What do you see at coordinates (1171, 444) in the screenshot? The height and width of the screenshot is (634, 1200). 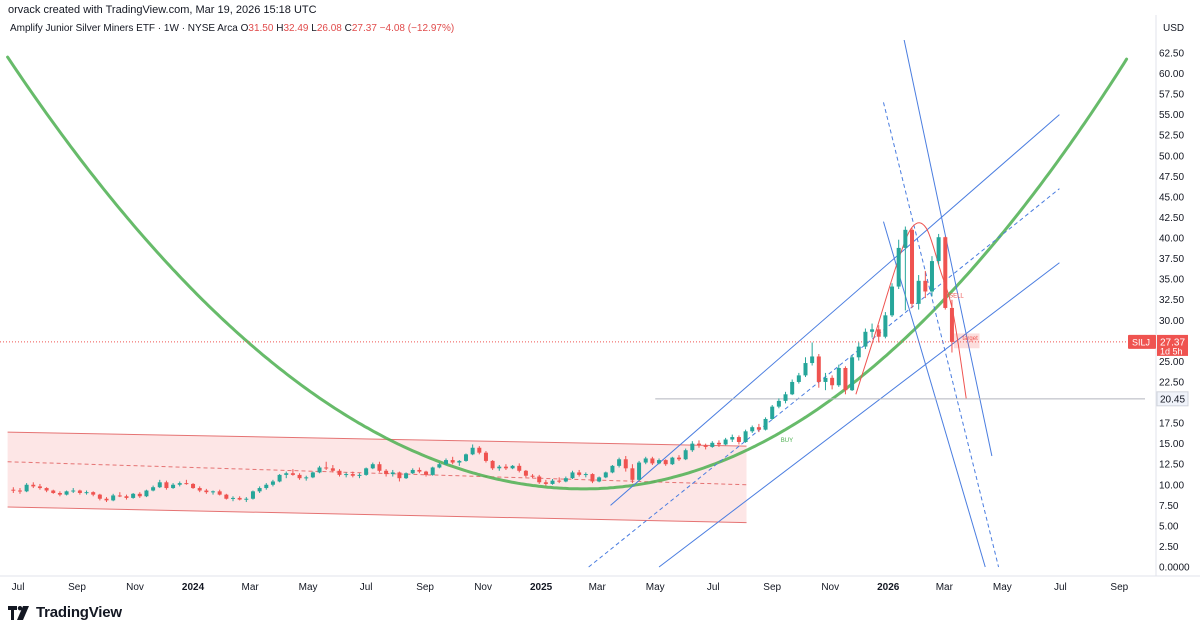 I see `price-tick-label: 15.00` at bounding box center [1171, 444].